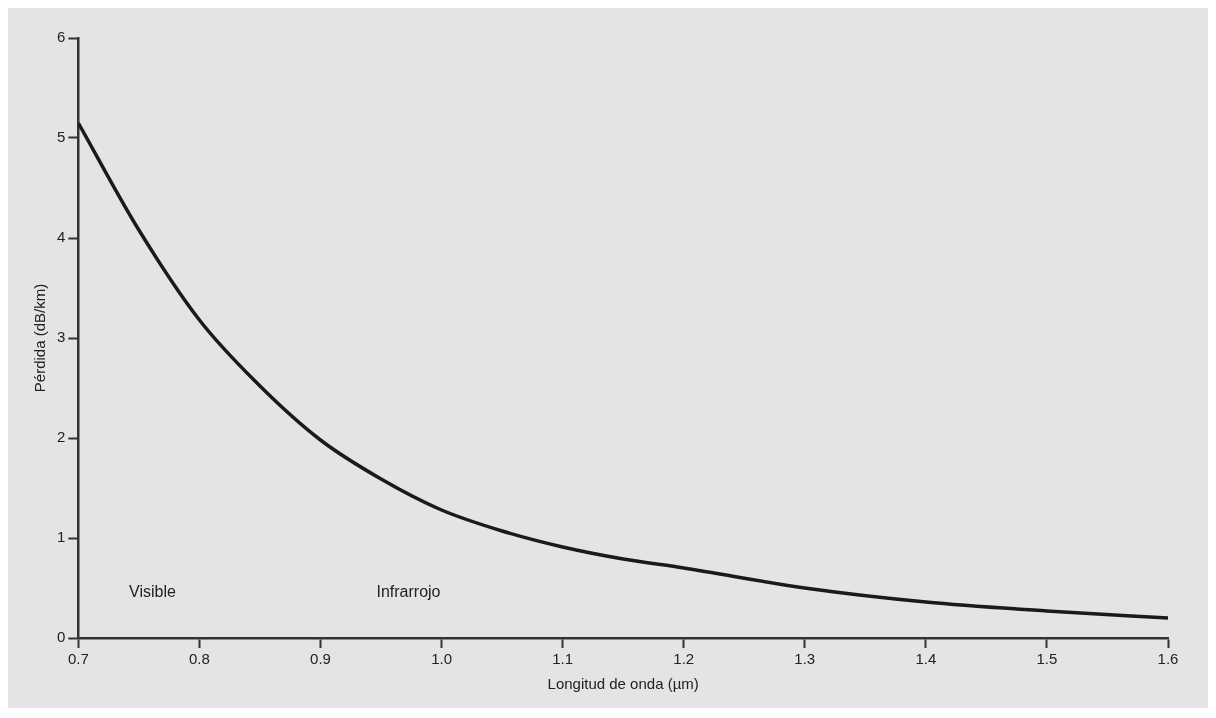 The width and height of the screenshot is (1216, 718). Describe the element at coordinates (61, 437) in the screenshot. I see `y-tick-label: 2` at that location.